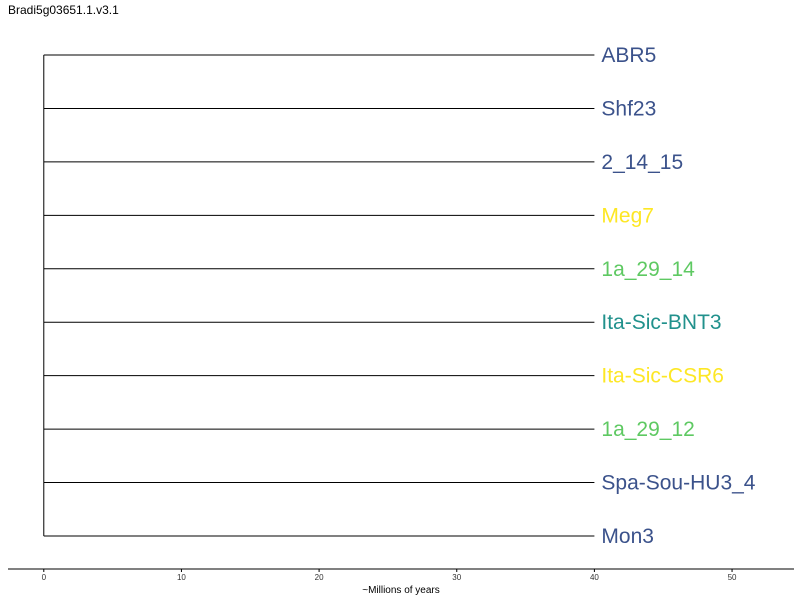 The width and height of the screenshot is (800, 600). What do you see at coordinates (678, 483) in the screenshot?
I see `tip-label: Spa-Sou-HU3_4` at bounding box center [678, 483].